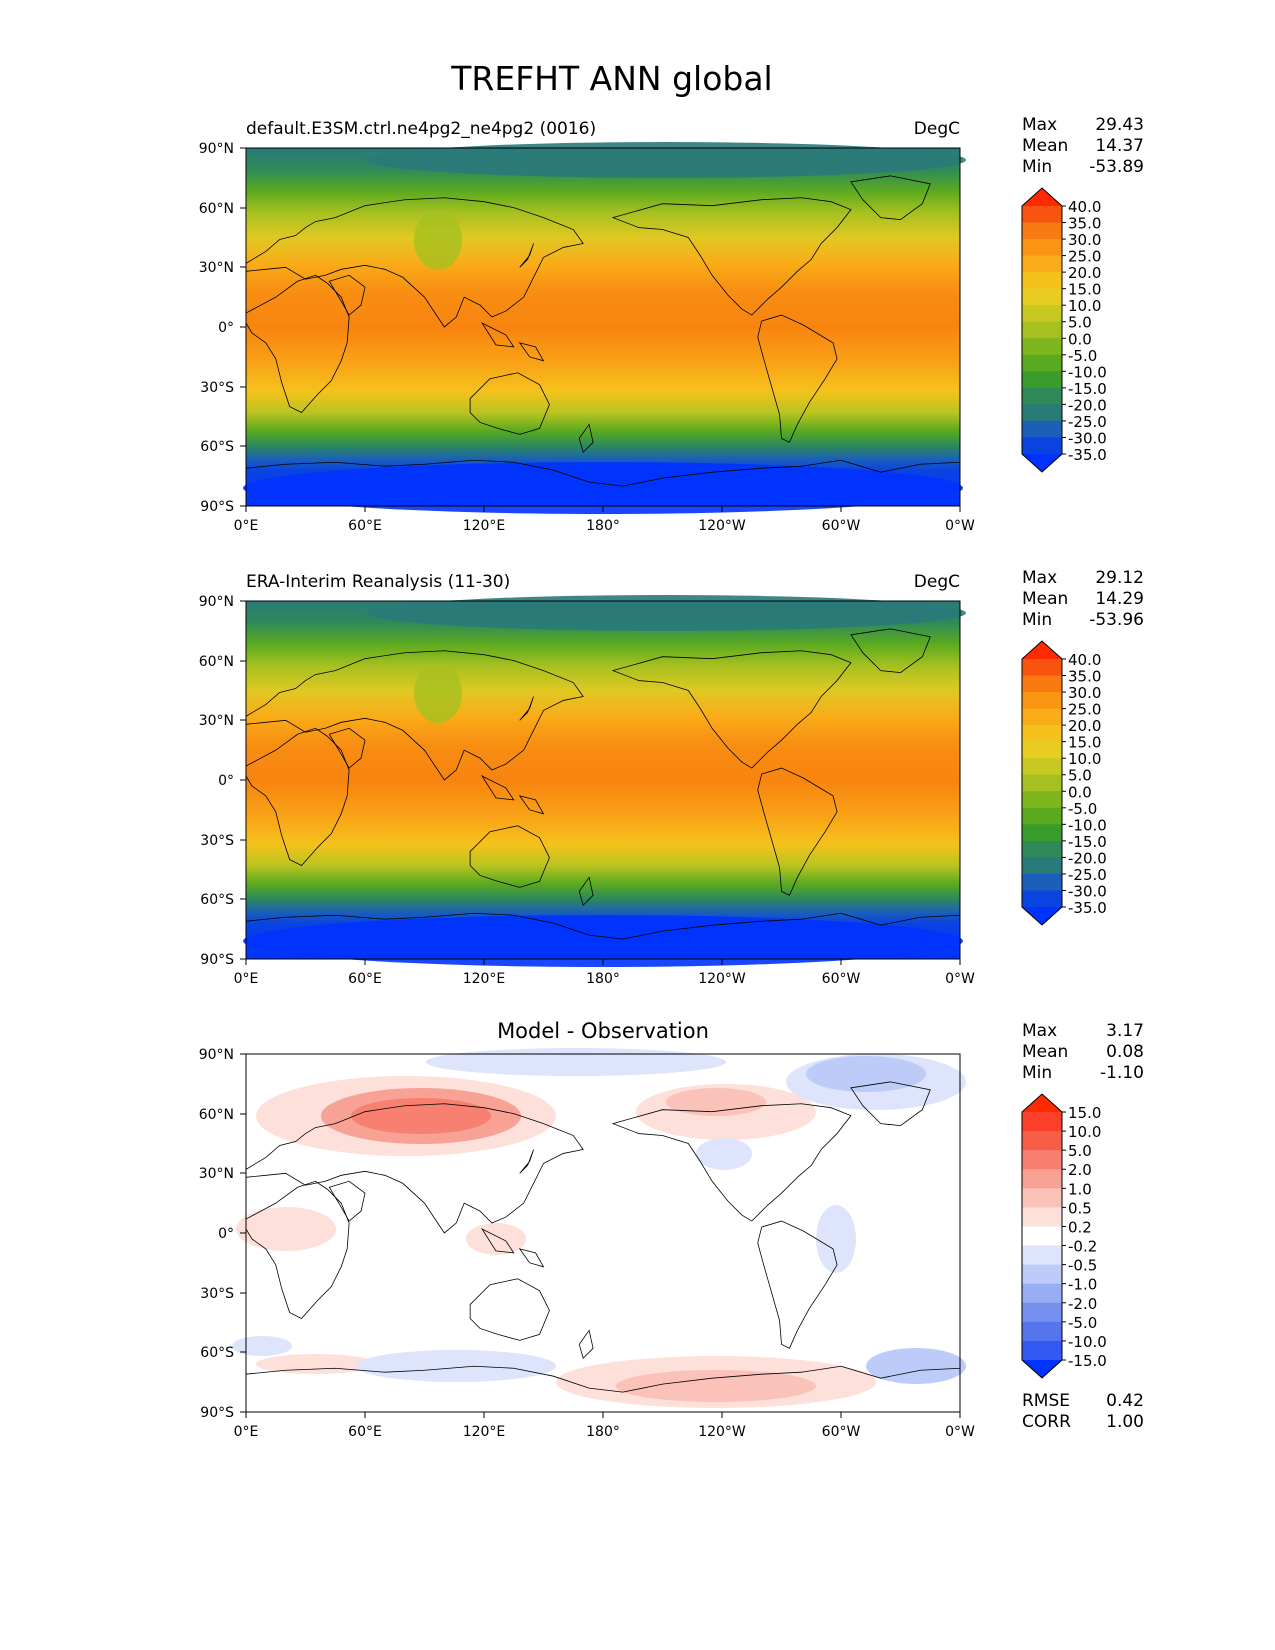 The height and width of the screenshot is (1650, 1275). Describe the element at coordinates (1087, 908) in the screenshot. I see `colorbar-tick-label: -35.0` at that location.